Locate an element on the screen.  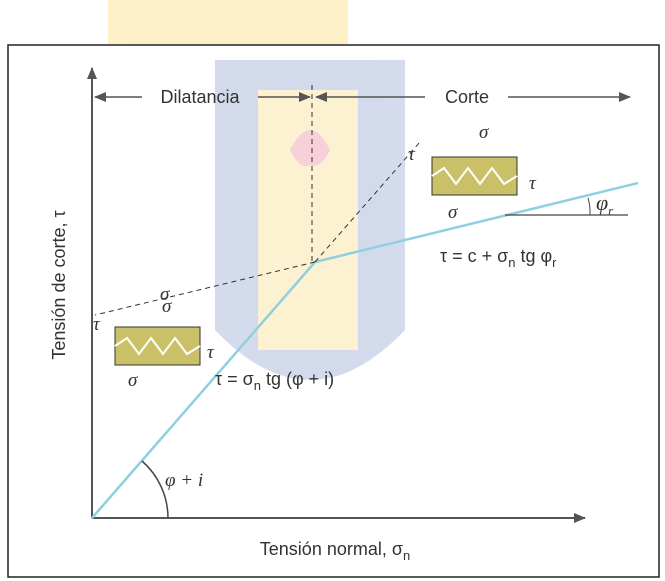
y-axis-label: Tensión de corte, τ is located at coordinates (59, 284).